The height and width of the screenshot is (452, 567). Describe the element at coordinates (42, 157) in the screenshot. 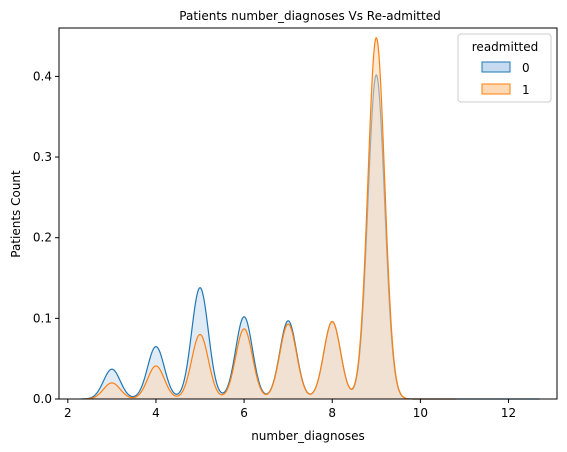

I see `y-tick-label: 0.3` at that location.